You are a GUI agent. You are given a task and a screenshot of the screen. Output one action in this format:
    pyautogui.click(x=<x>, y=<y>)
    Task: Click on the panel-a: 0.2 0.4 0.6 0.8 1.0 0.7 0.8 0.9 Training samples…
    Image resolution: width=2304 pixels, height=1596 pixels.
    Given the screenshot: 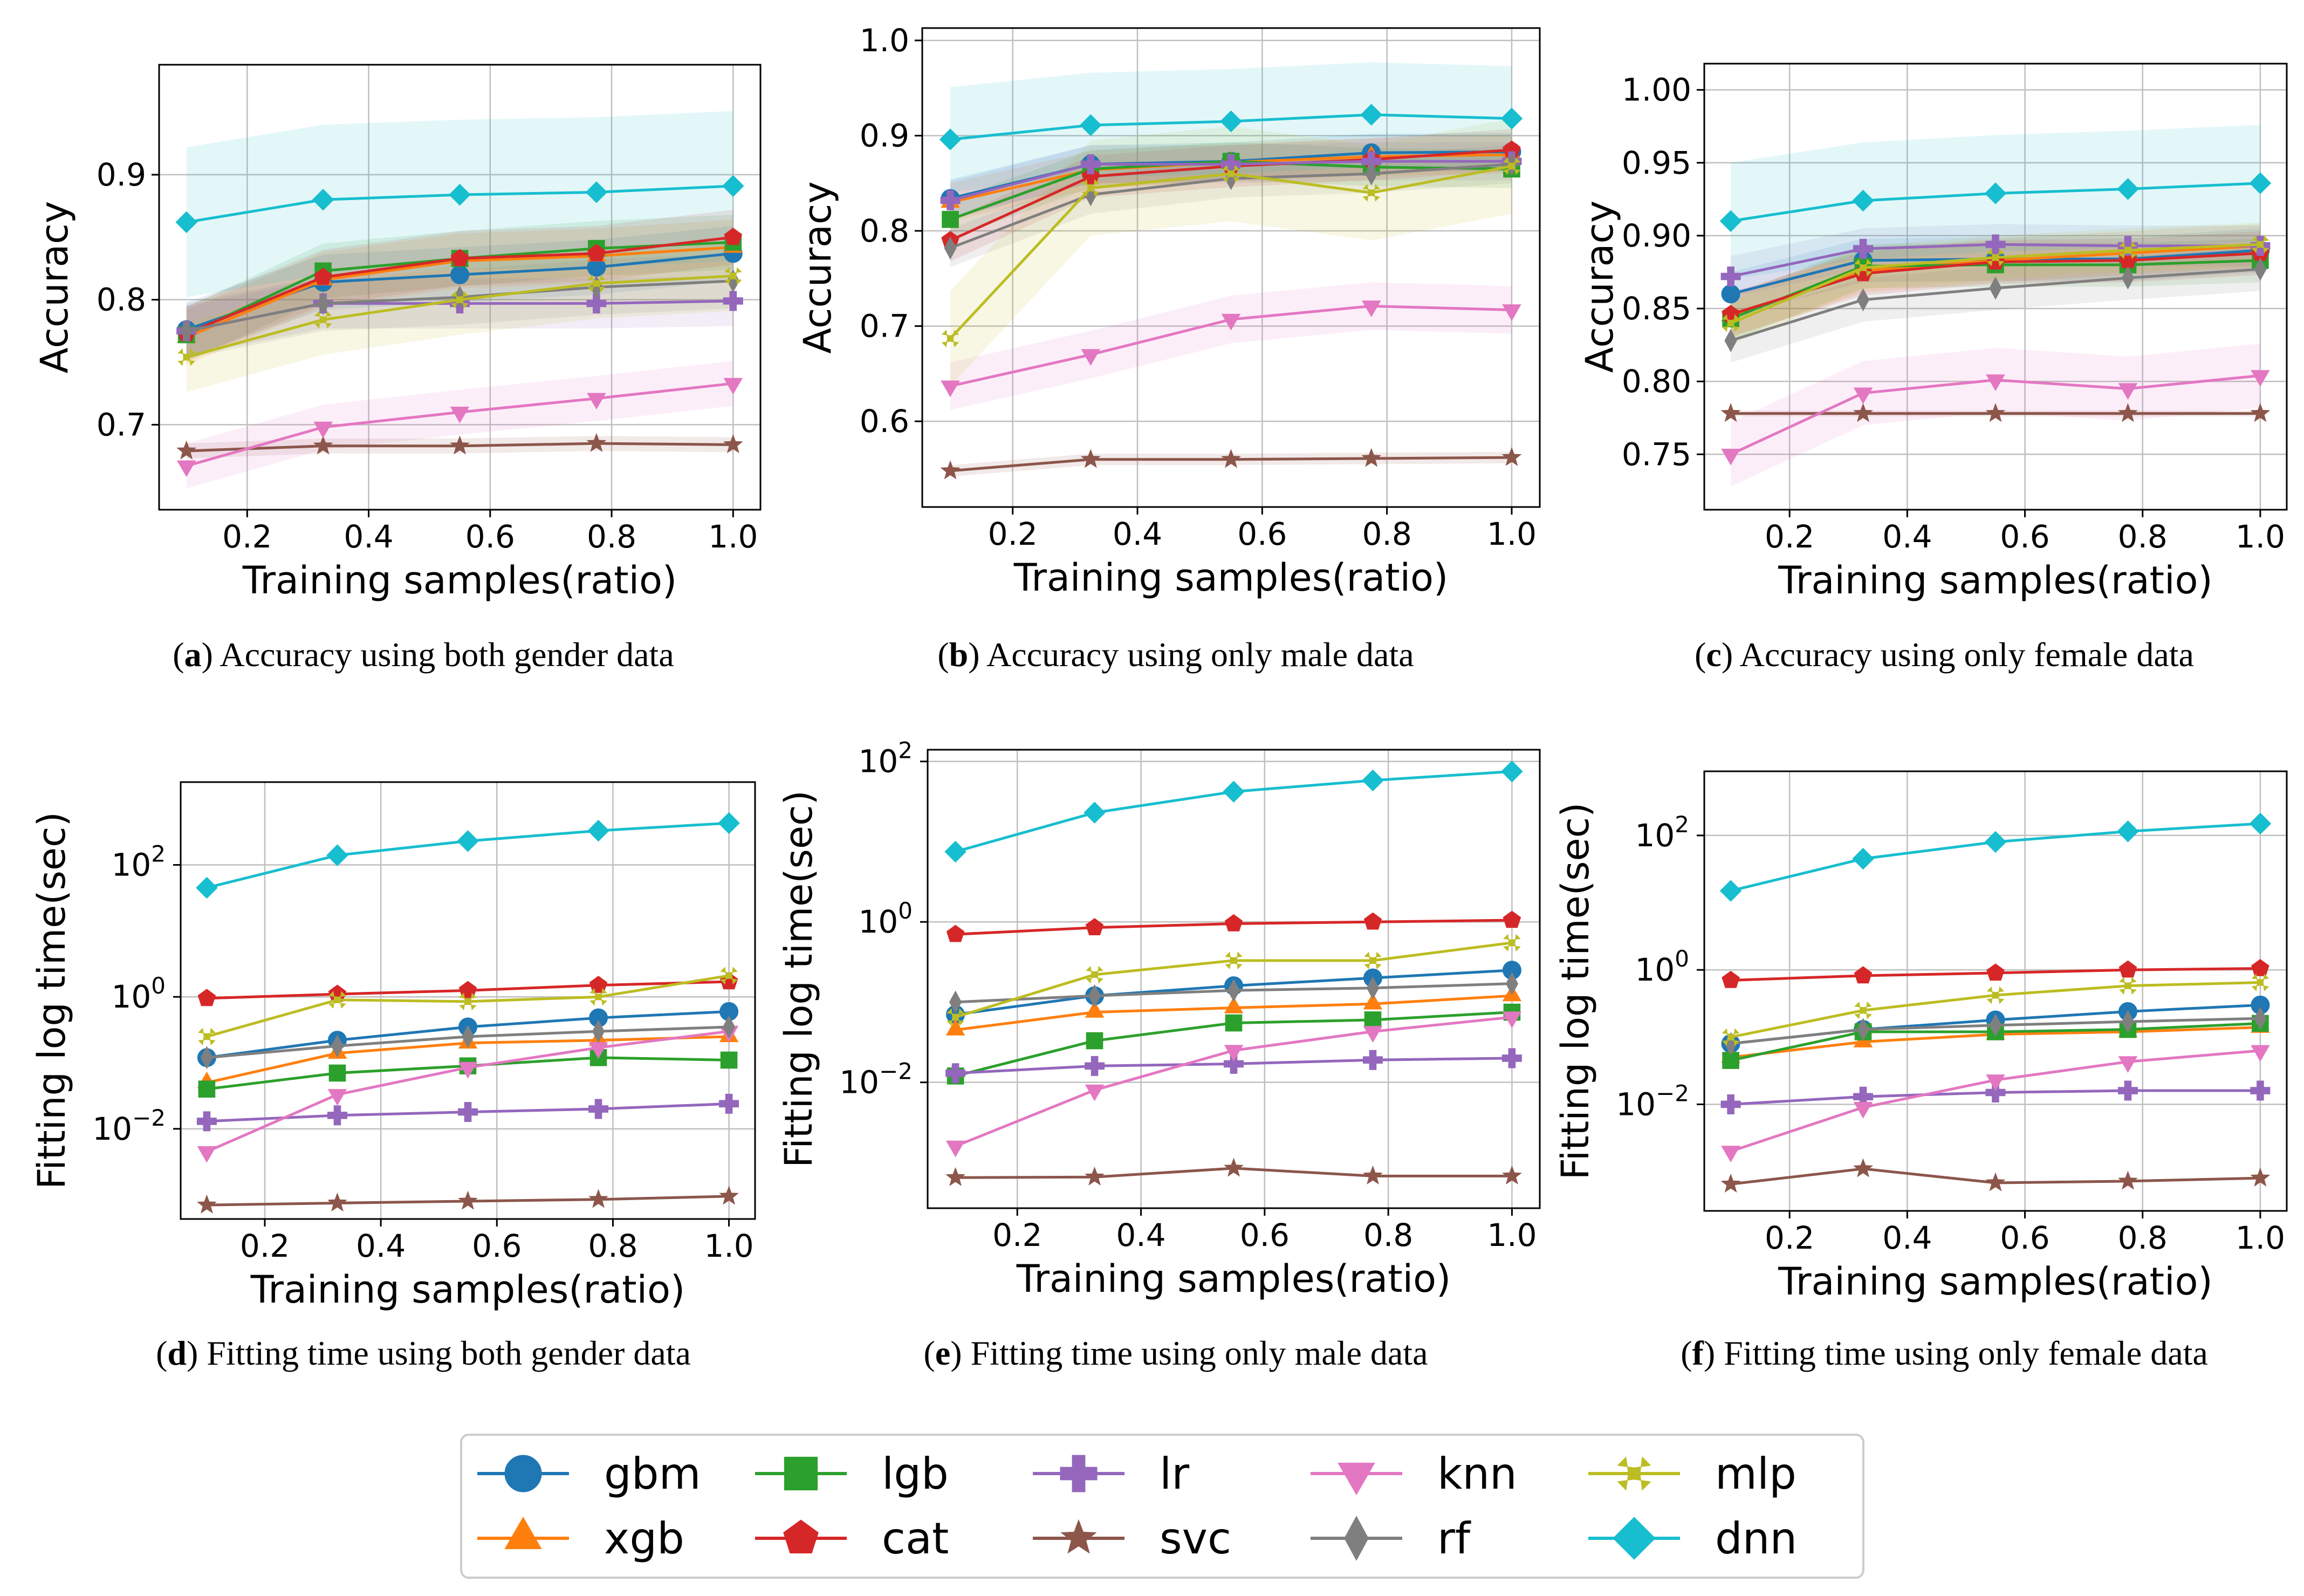 What is the action you would take?
    pyautogui.click(x=397, y=369)
    